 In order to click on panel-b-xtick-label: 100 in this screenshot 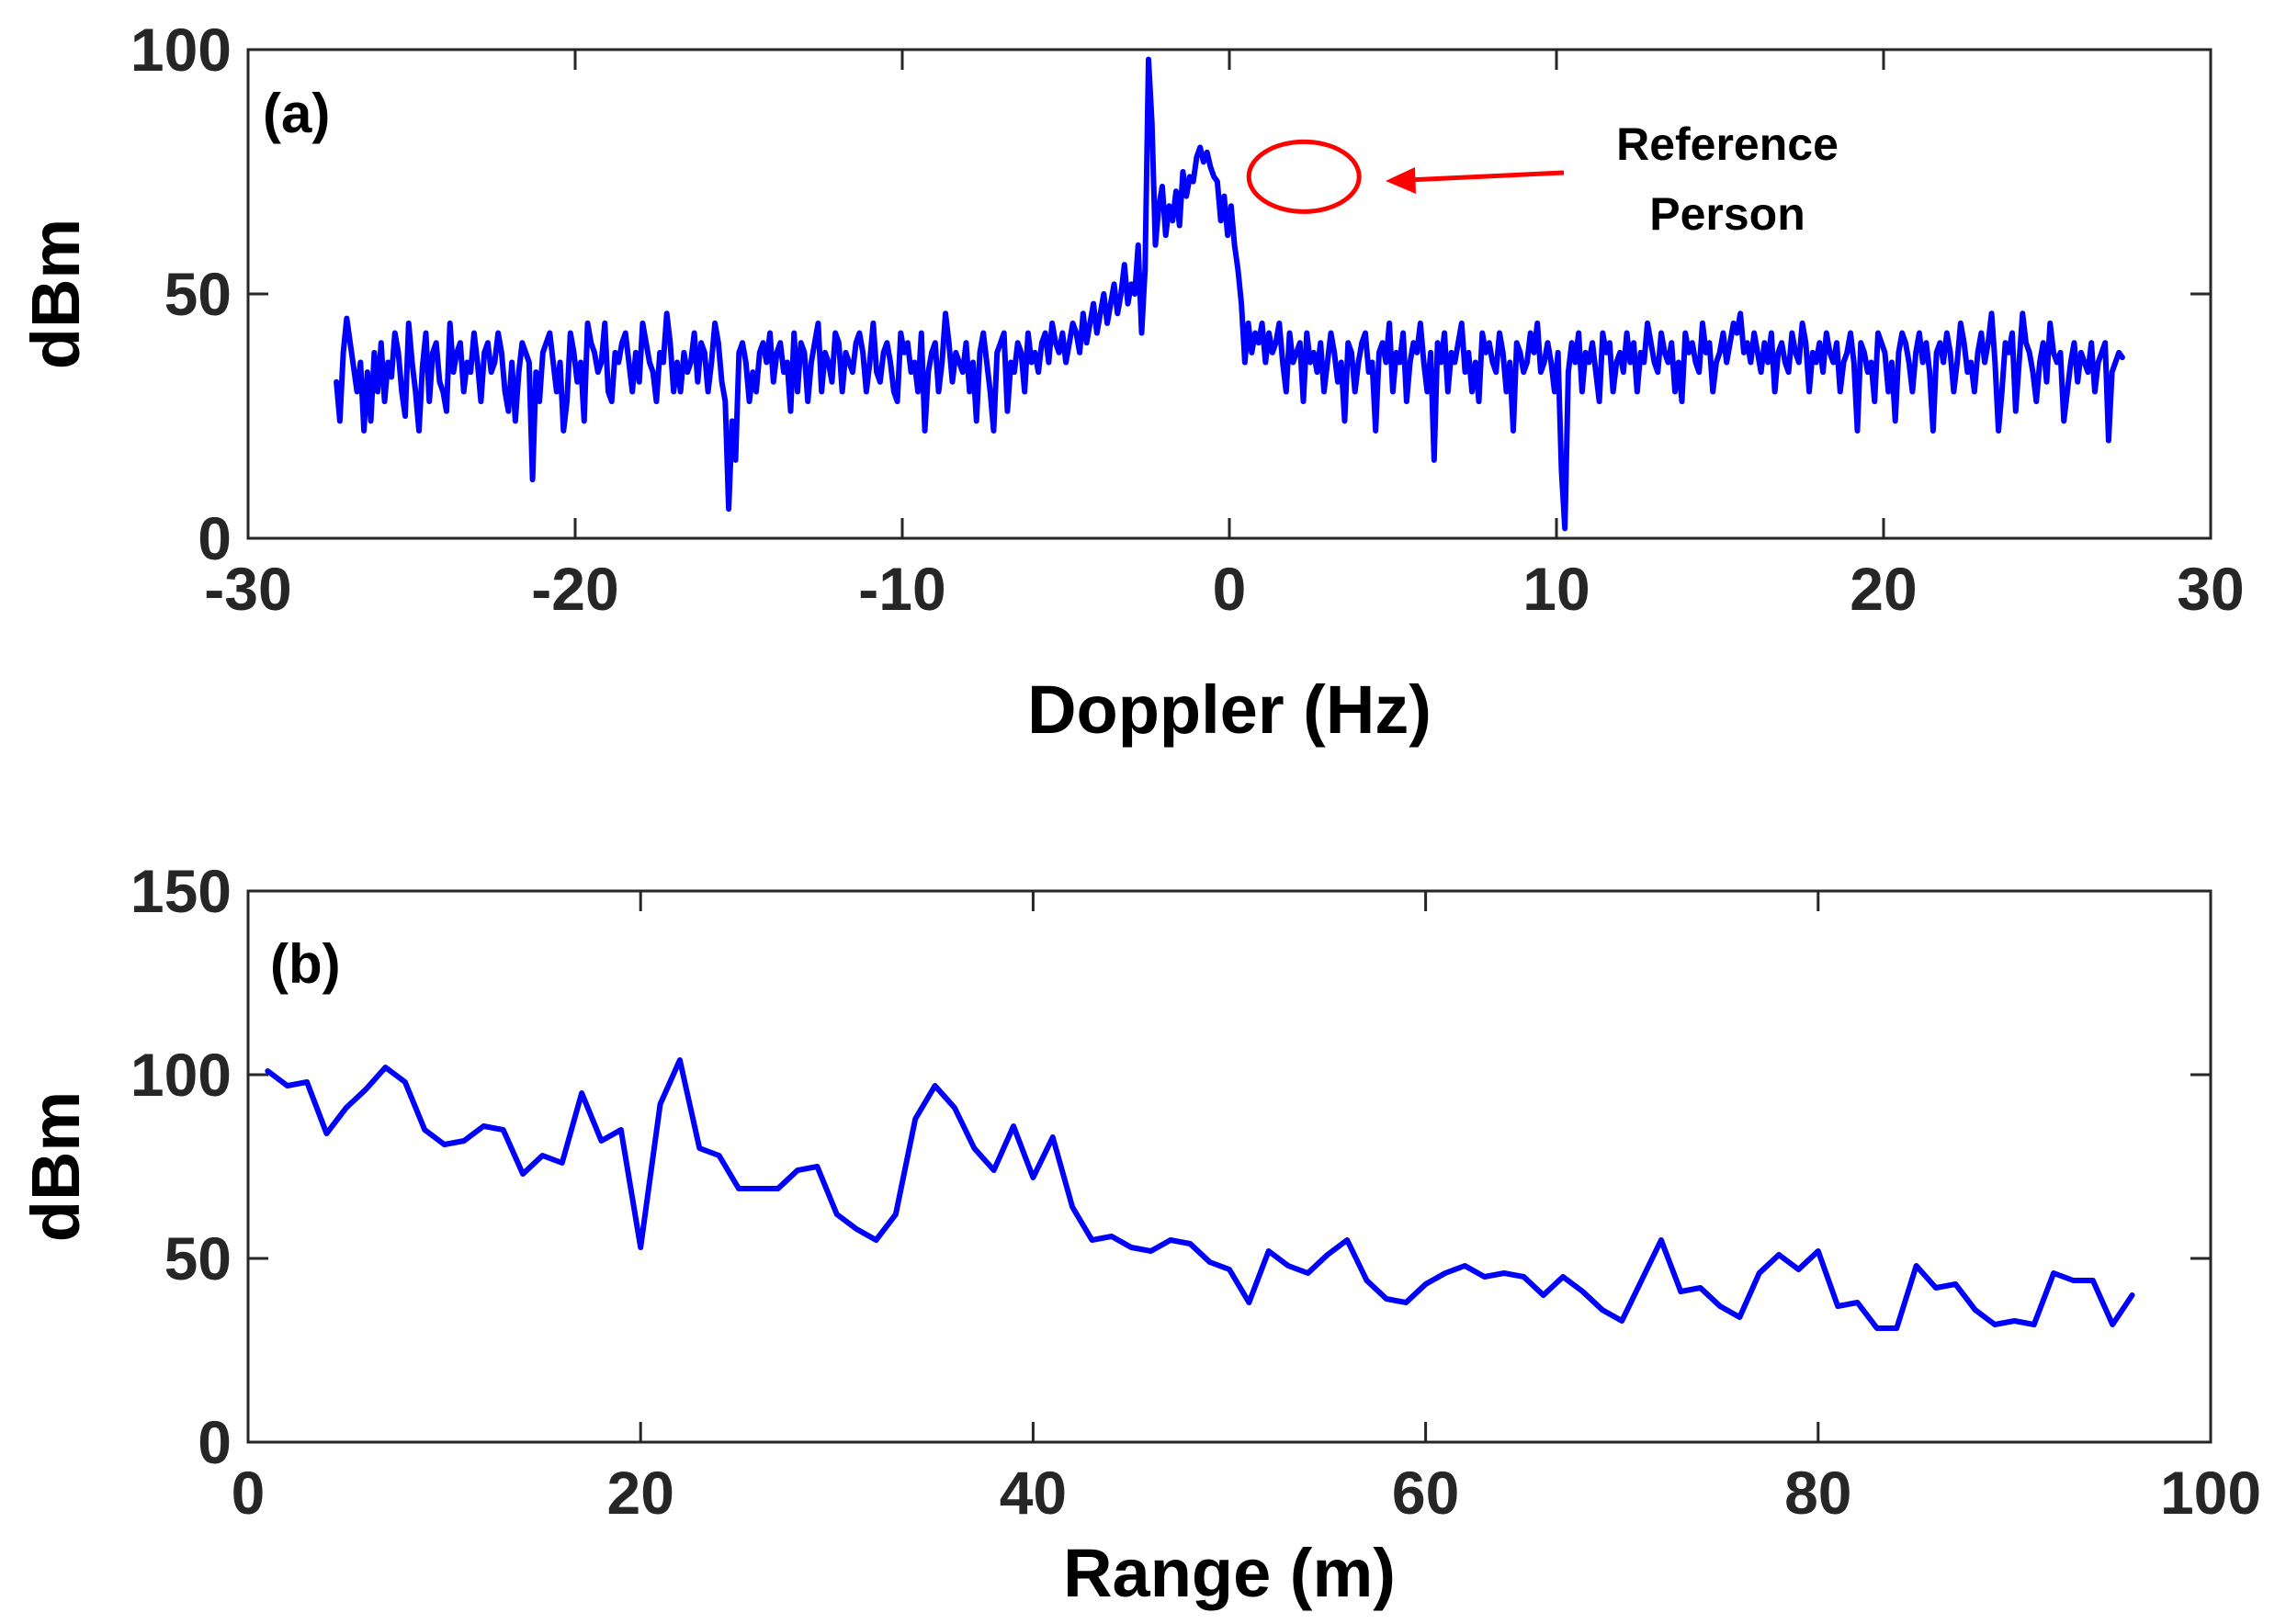, I will do `click(2210, 1493)`.